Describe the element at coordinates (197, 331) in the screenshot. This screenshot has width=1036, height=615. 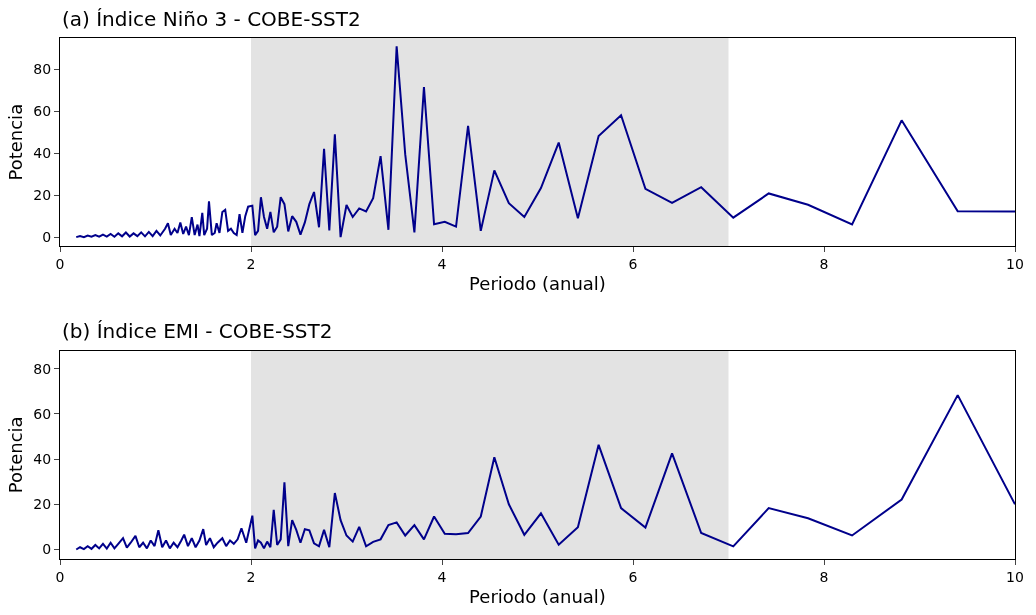
I see `chart-title: (b) Índice EMI - COBE-SST2` at that location.